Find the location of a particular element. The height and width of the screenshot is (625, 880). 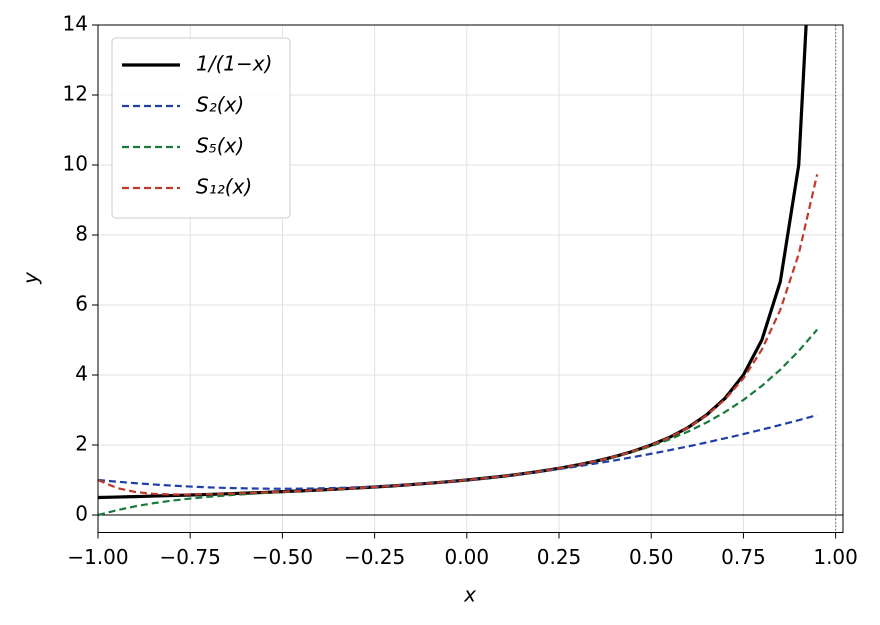

x-axis-label: x is located at coordinates (469, 595).